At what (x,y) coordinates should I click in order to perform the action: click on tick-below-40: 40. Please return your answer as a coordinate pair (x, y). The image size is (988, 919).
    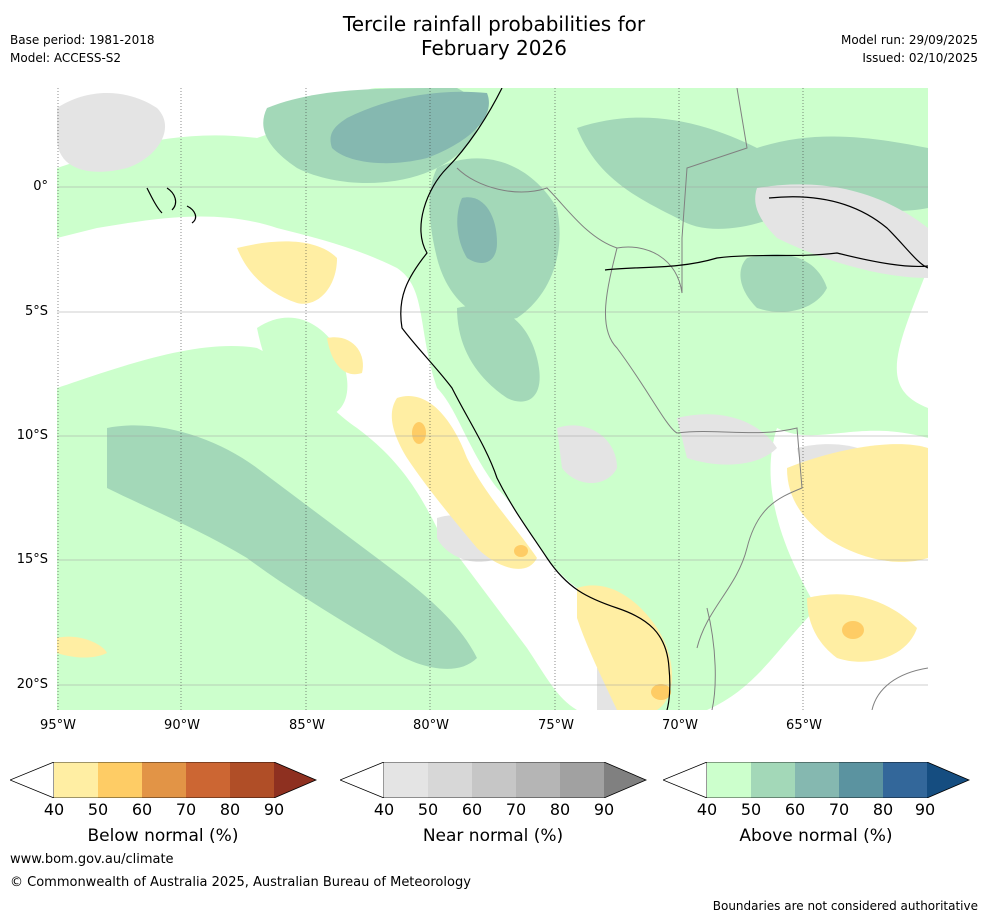
    Looking at the image, I should click on (54, 809).